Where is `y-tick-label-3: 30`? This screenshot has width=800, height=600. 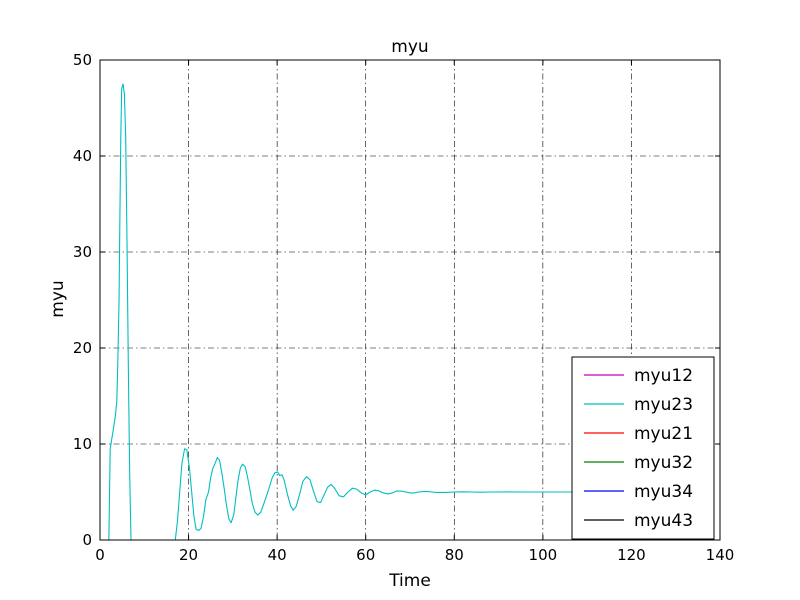
y-tick-label-3: 30 is located at coordinates (82, 252).